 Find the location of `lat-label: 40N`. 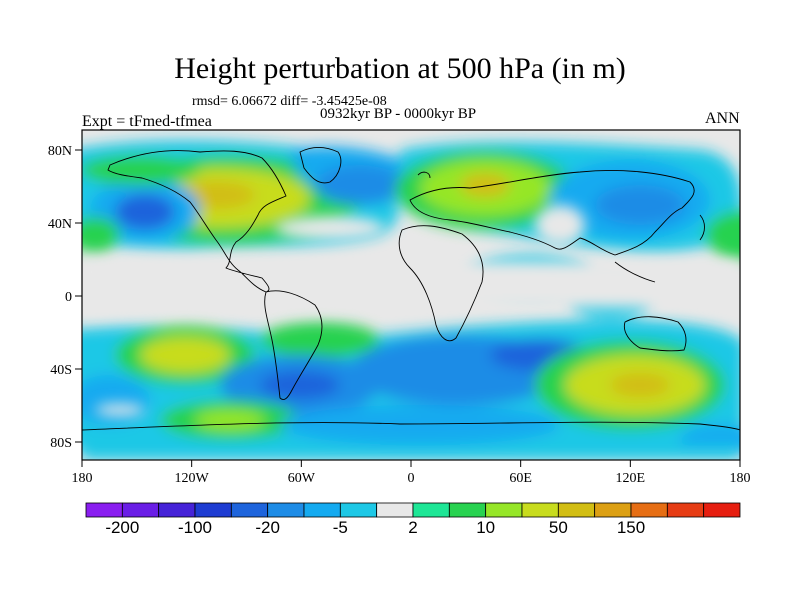

lat-label: 40N is located at coordinates (60, 224).